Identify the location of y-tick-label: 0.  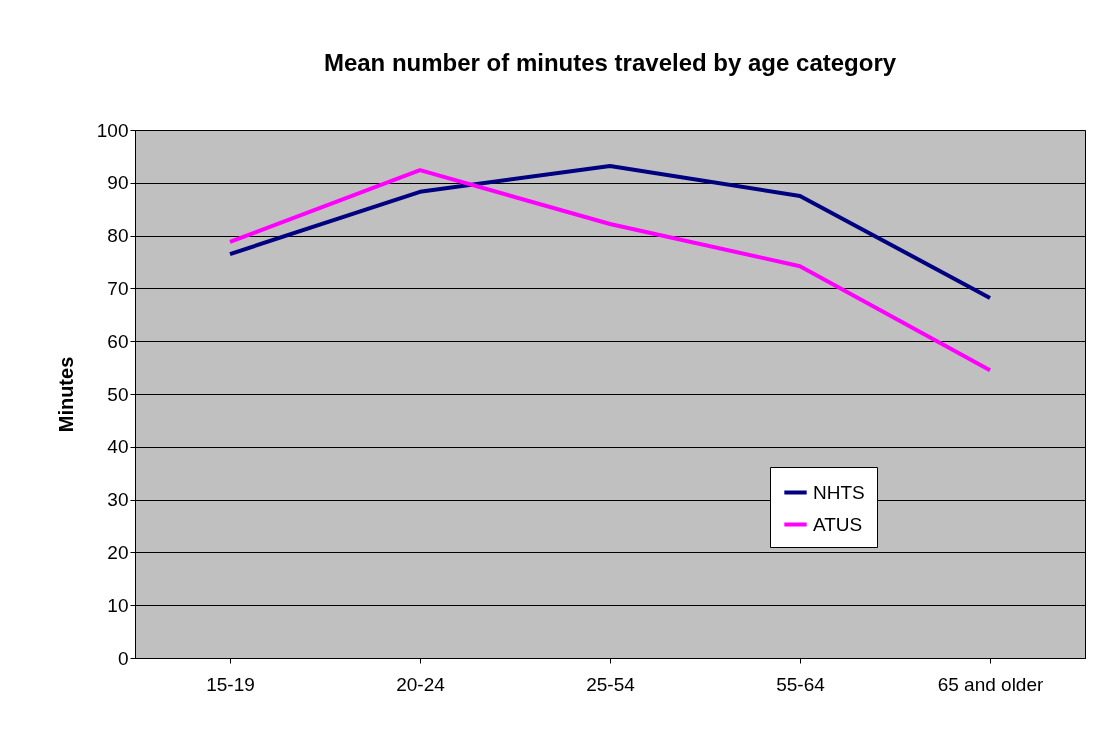
(123, 658).